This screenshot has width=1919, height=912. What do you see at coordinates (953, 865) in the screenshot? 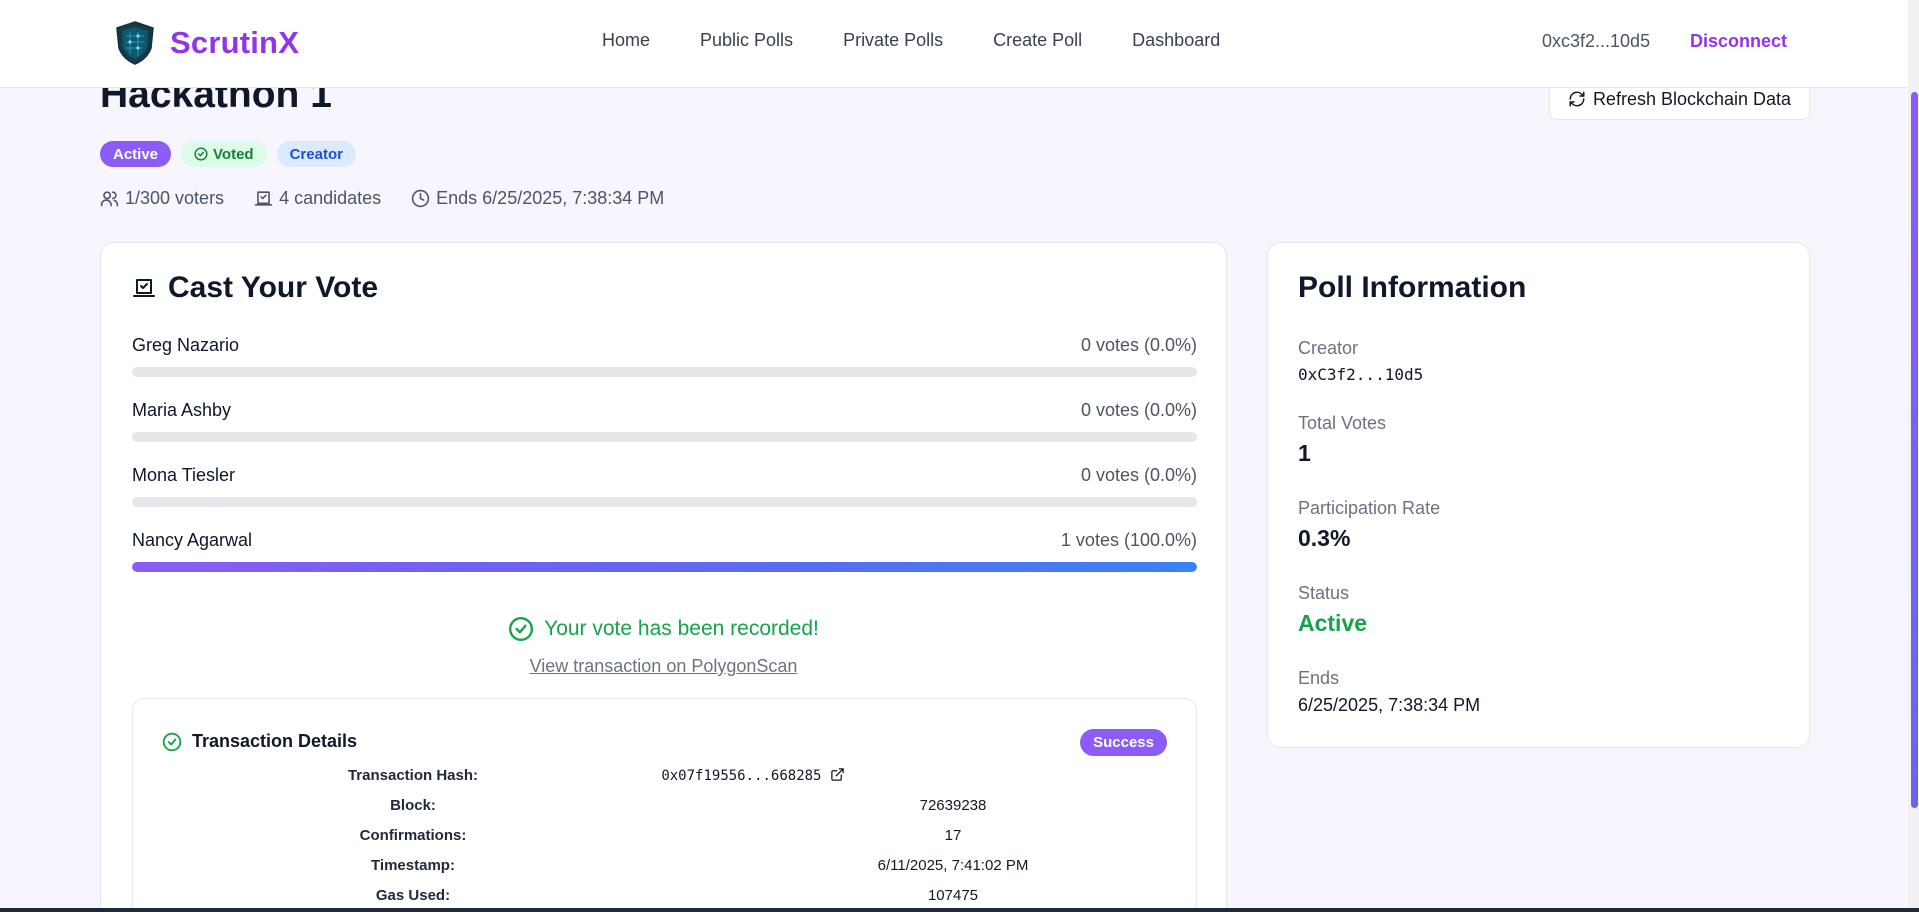
I see `tx-value: 6/11/2025, 7:41:02 PM` at bounding box center [953, 865].